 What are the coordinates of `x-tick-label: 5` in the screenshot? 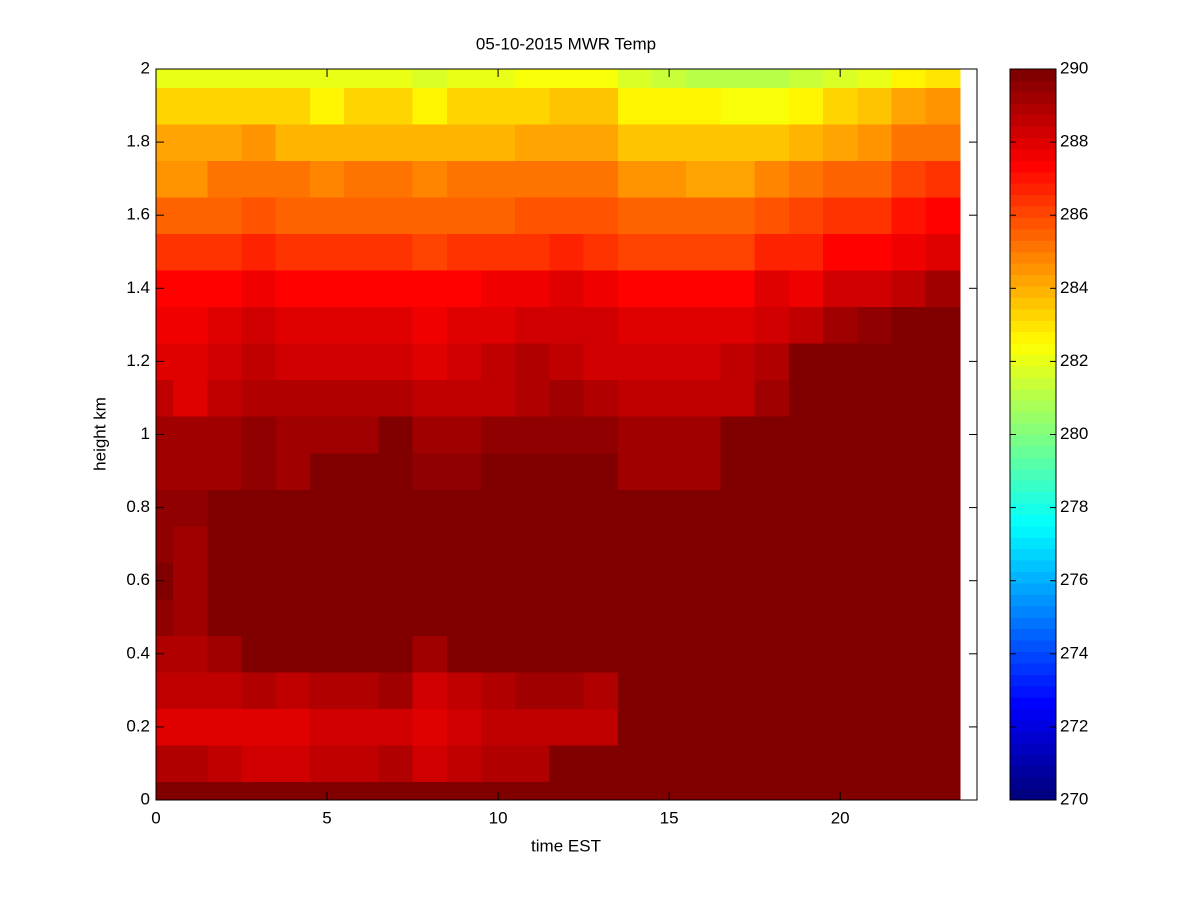 It's located at (326, 817).